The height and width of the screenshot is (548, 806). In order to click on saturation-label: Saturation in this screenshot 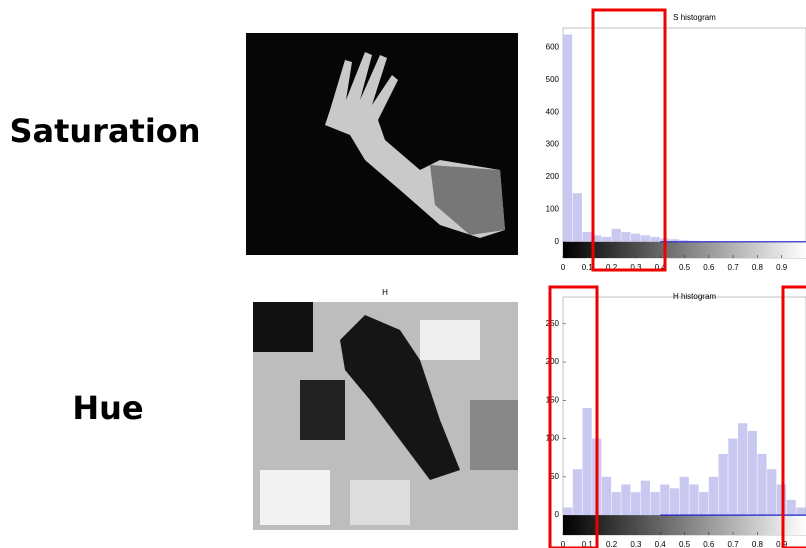, I will do `click(104, 131)`.